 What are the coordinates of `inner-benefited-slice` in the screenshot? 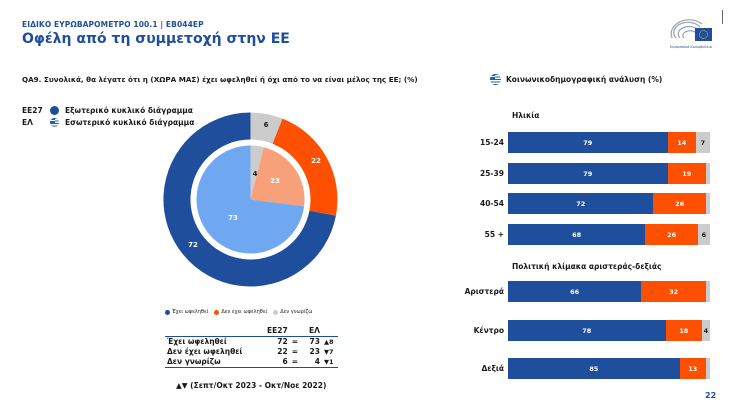 It's located at (250, 199).